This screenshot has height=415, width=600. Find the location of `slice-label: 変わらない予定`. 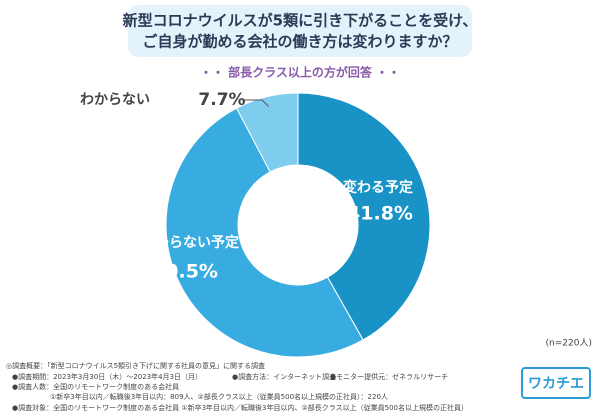

slice-label: 変わらない予定 is located at coordinates (190, 242).